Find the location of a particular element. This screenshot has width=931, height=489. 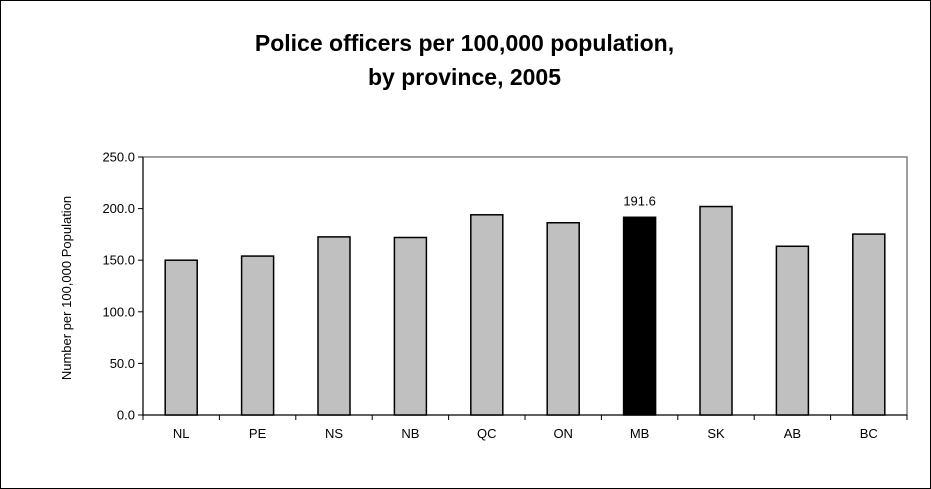

y-axis: 0.0 50.0 100.0 150.0 200.0 250.0 is located at coordinates (123, 286).